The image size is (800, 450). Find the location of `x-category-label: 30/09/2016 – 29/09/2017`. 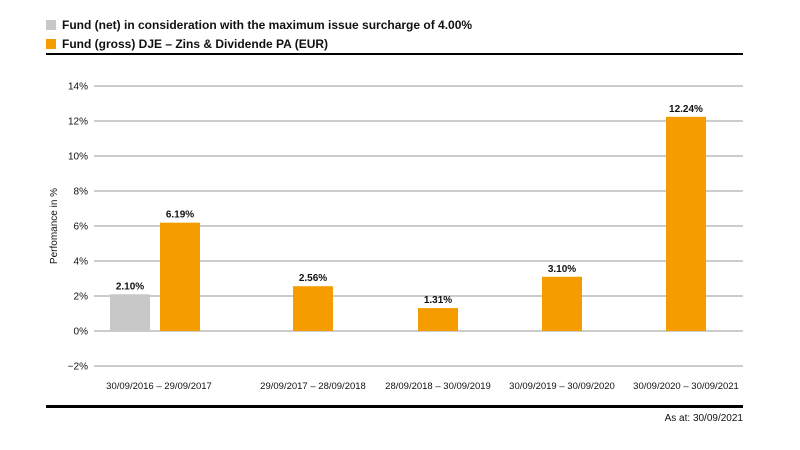

x-category-label: 30/09/2016 – 29/09/2017 is located at coordinates (159, 386).